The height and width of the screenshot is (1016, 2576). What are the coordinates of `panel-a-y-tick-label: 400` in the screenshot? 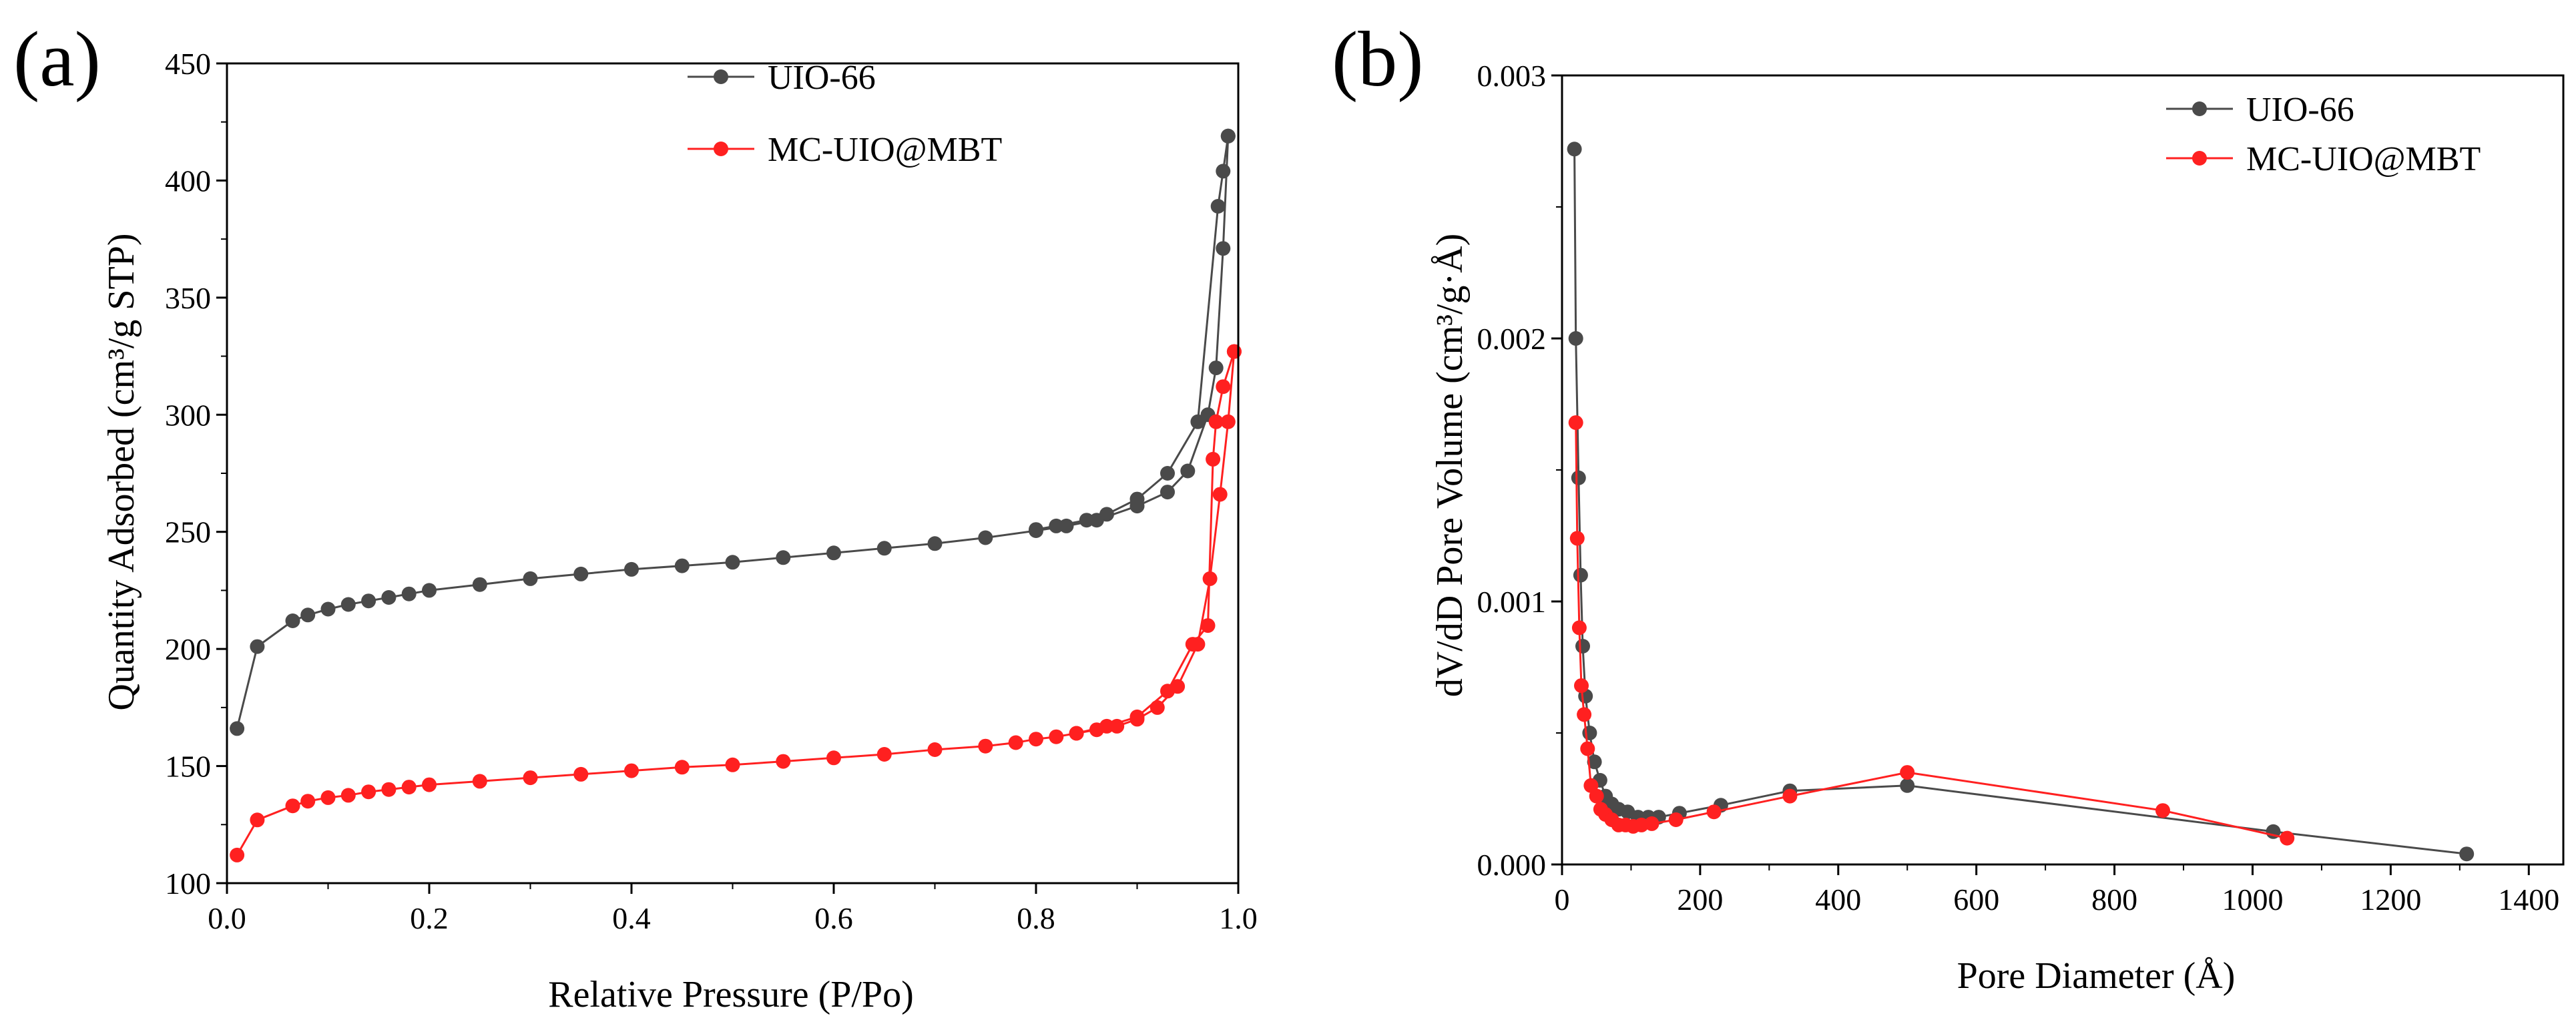 It's located at (188, 181).